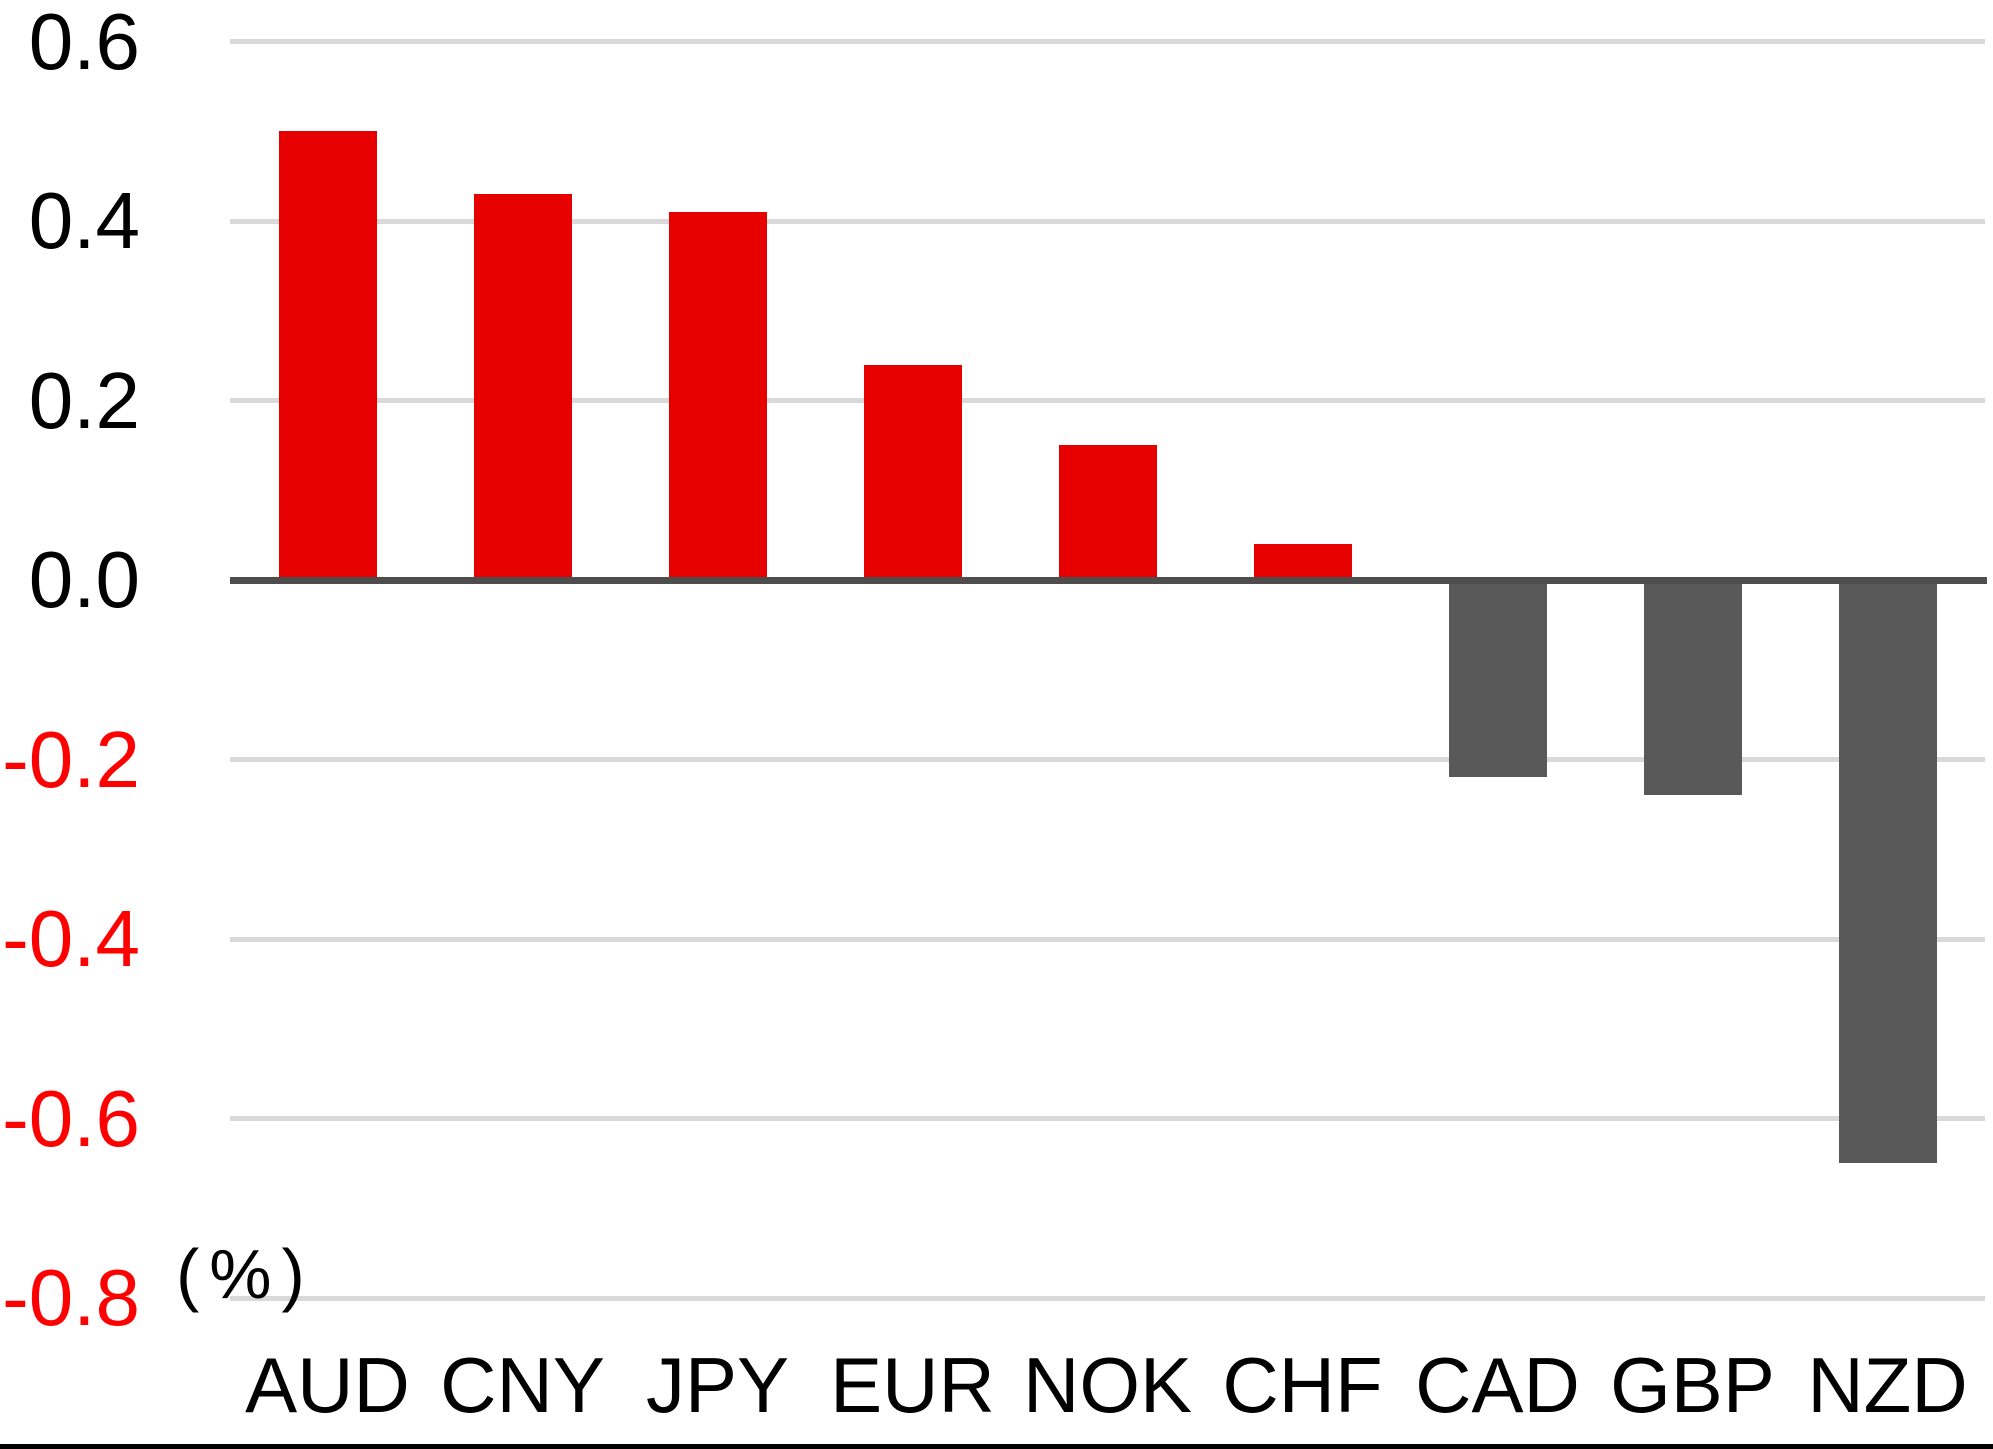 This screenshot has width=1993, height=1449. What do you see at coordinates (1497, 679) in the screenshot?
I see `bar-cad` at bounding box center [1497, 679].